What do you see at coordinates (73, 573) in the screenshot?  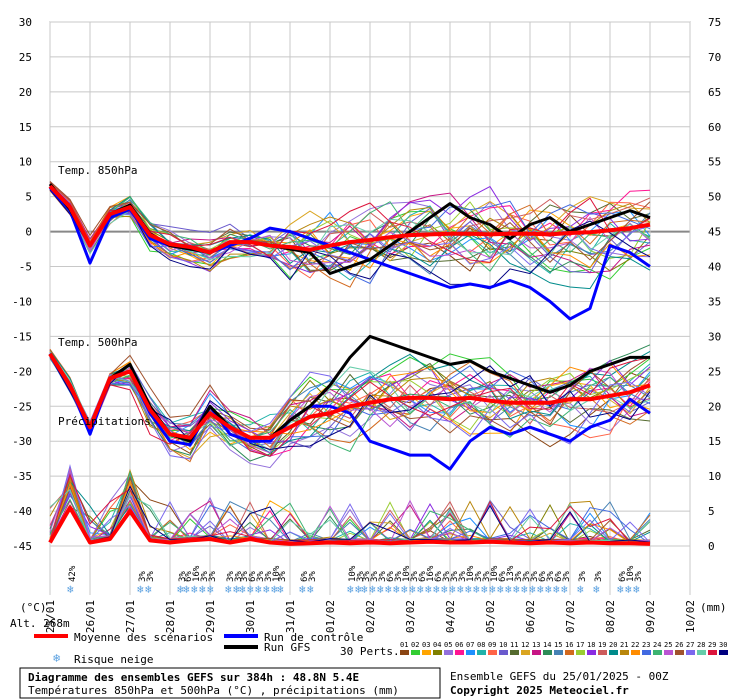 I see `snow-risk-pct: 42%` at bounding box center [73, 573].